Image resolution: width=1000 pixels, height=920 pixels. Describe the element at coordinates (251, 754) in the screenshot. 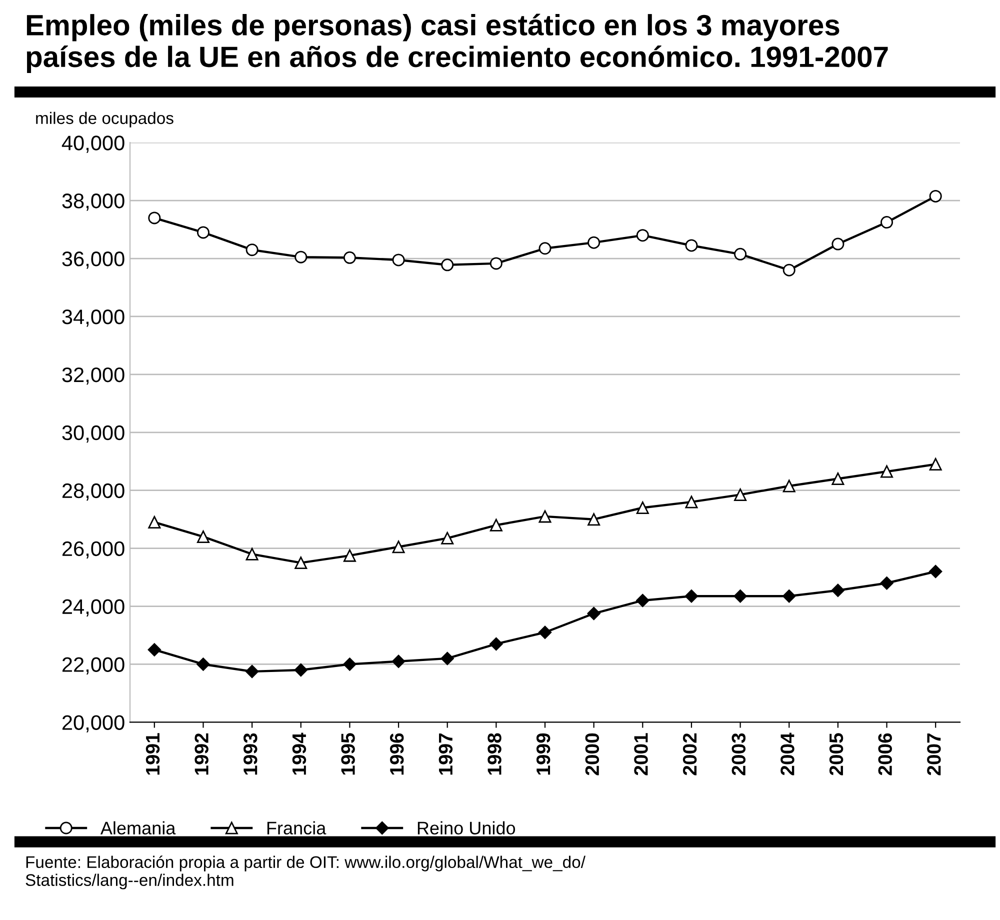

I see `x-tick-label: 1993` at that location.